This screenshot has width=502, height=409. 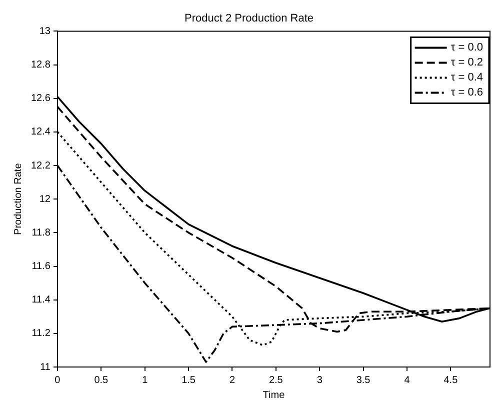 What do you see at coordinates (467, 92) in the screenshot?
I see `legend-label: τ = 0.6` at bounding box center [467, 92].